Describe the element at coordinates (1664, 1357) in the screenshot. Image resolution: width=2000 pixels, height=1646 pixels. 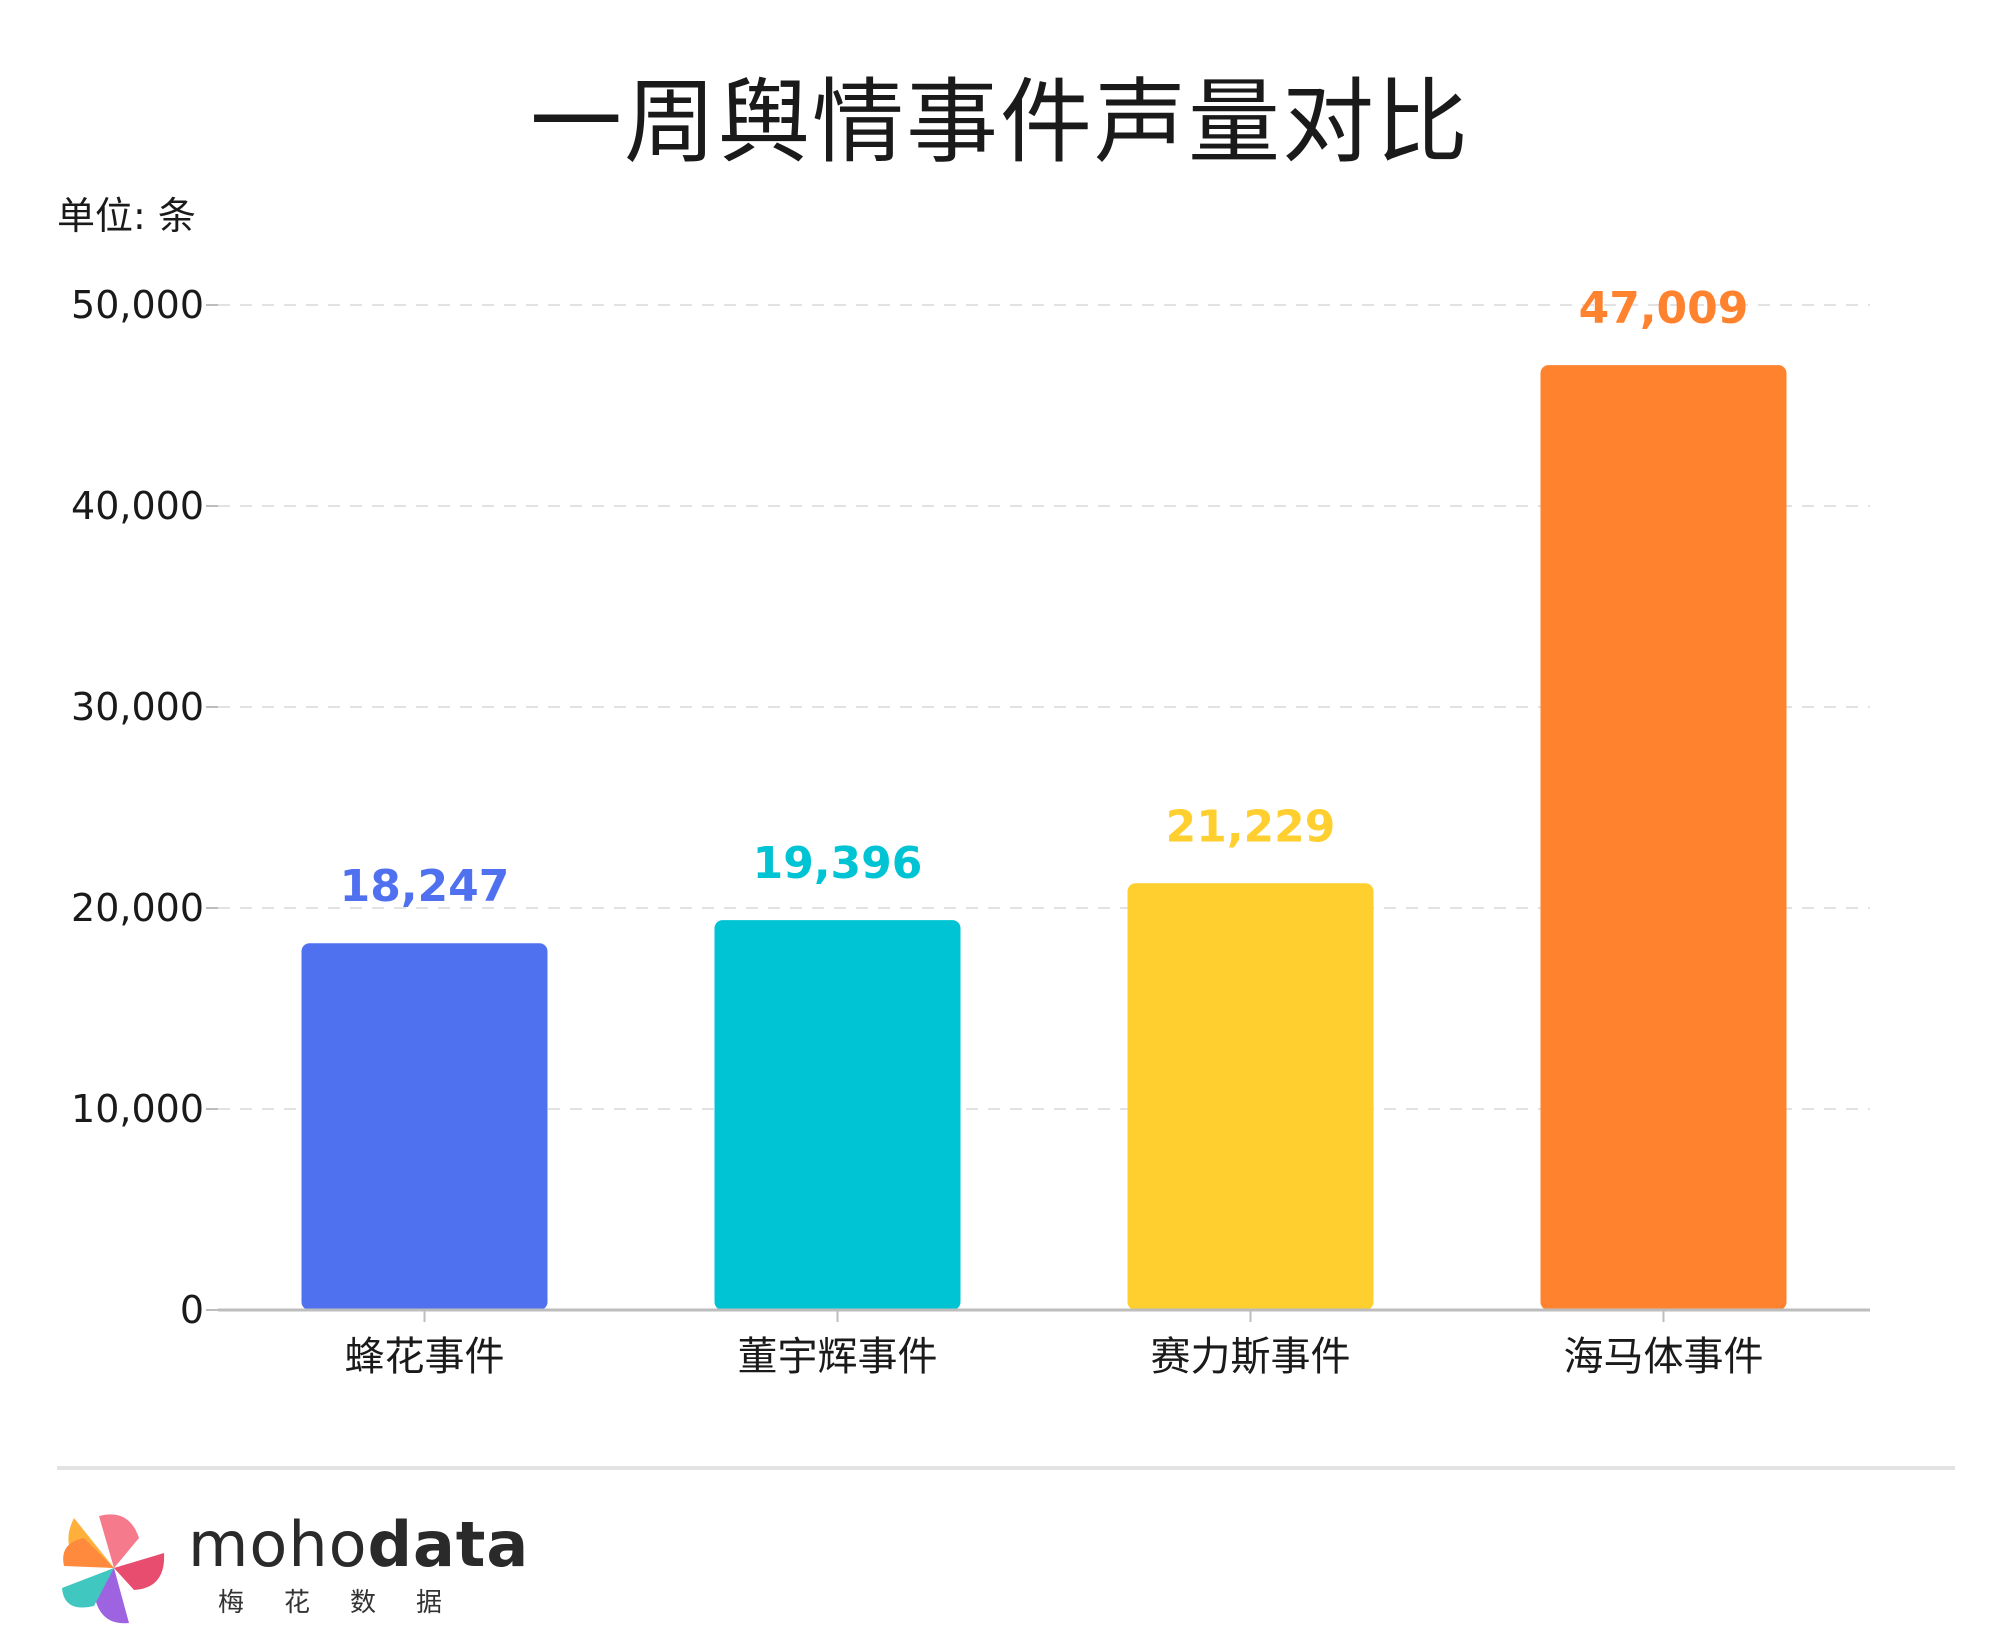
I see `x-tick-label: 海马体事件` at that location.